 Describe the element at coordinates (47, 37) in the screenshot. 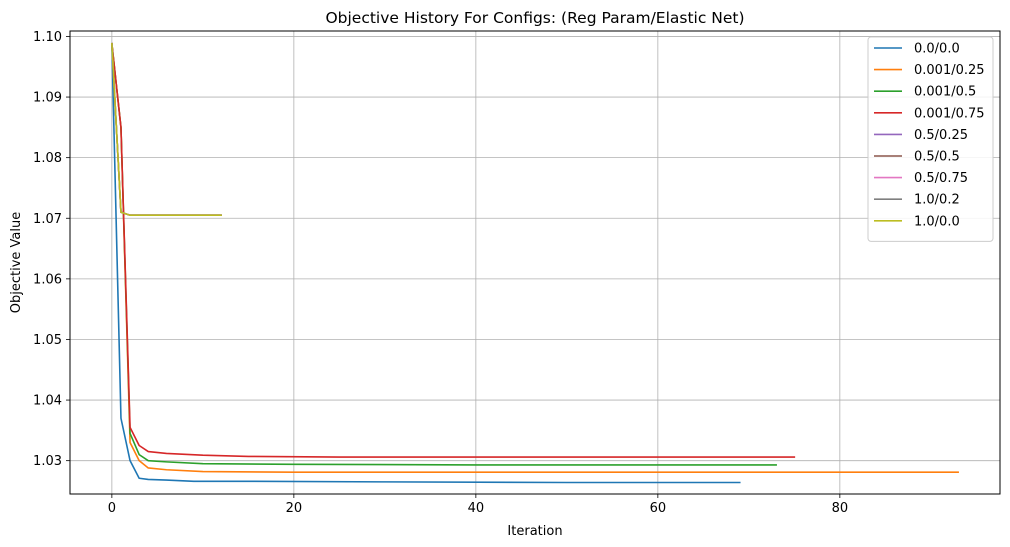

I see `y-tick-label: 1.10` at that location.